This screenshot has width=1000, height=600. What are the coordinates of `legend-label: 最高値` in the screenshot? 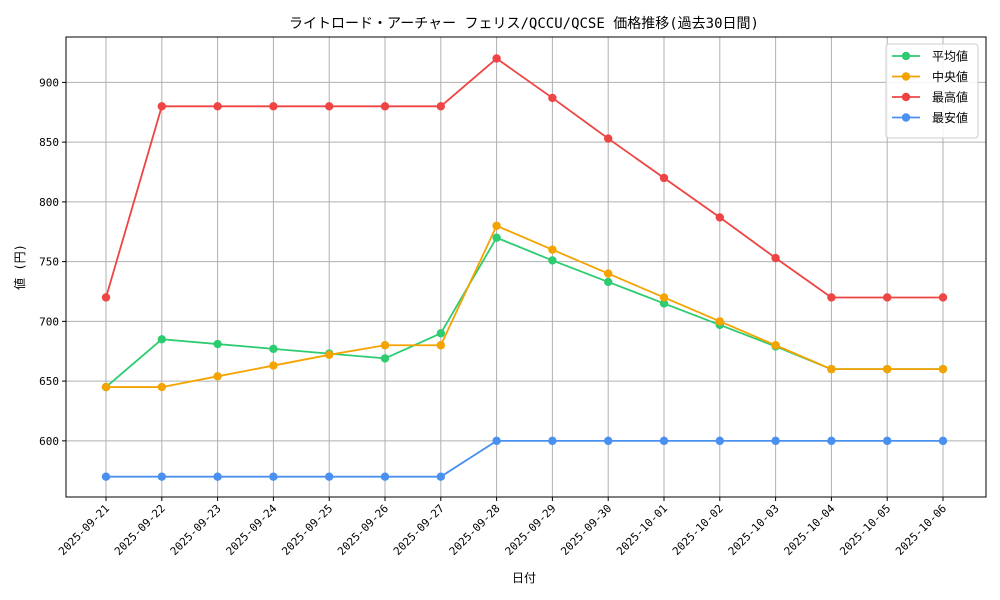 It's located at (950, 97).